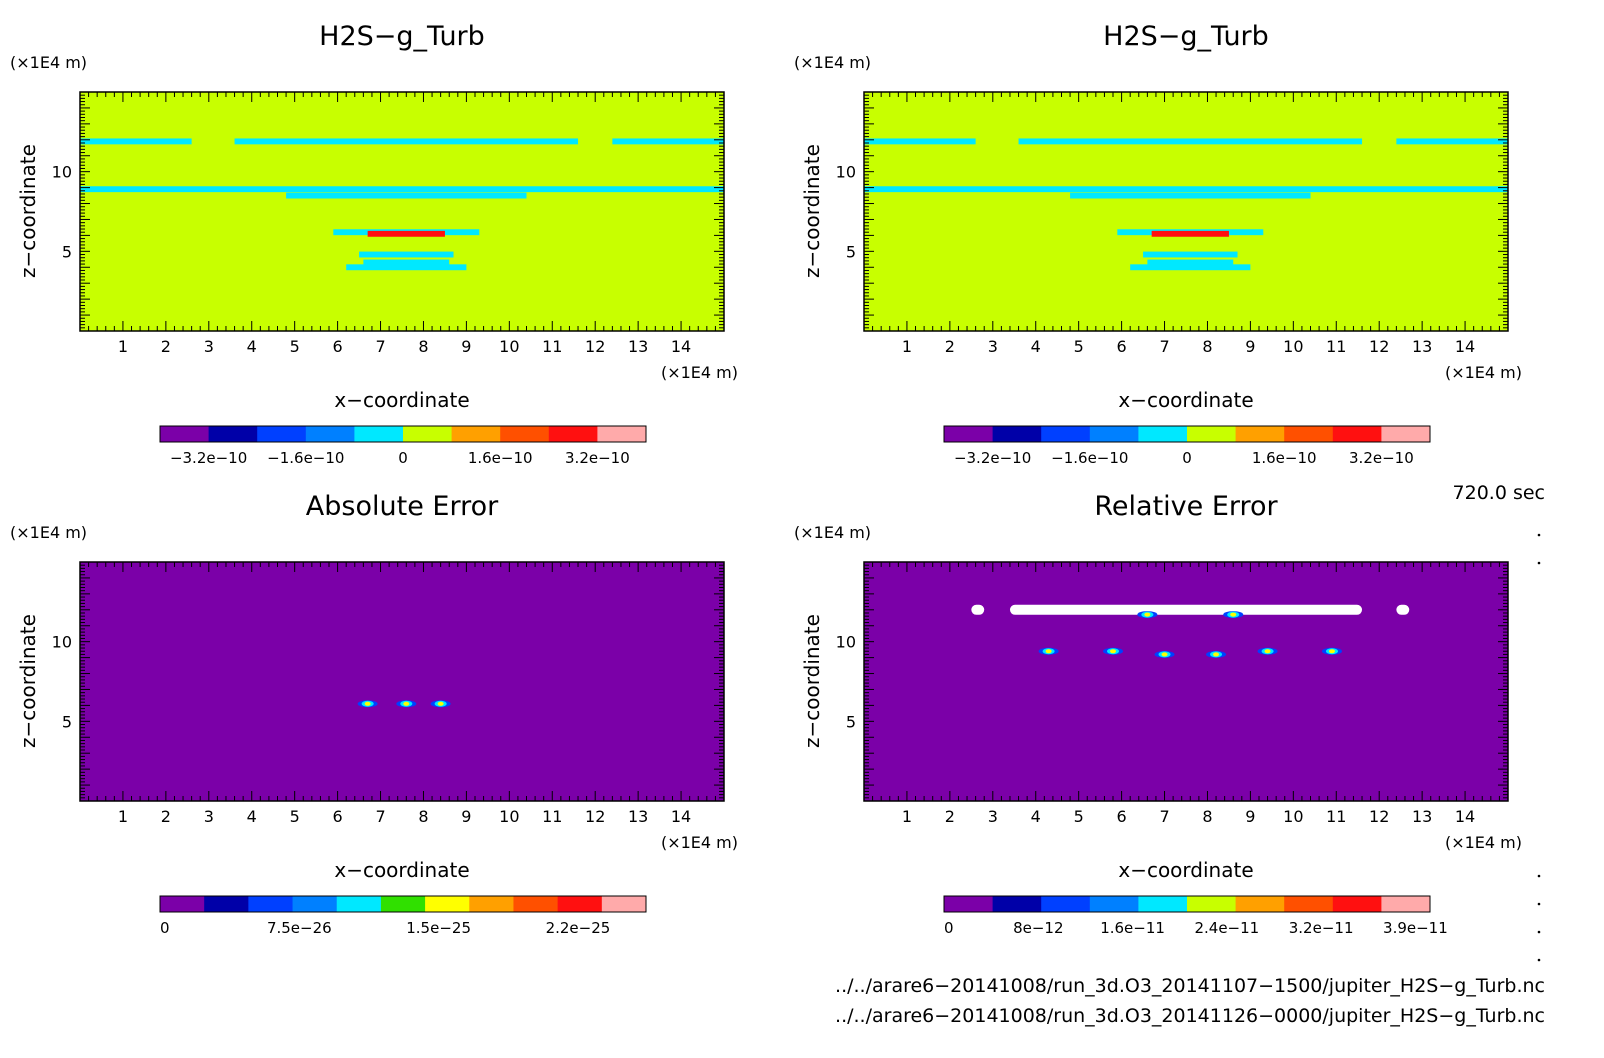 The image size is (1604, 1058). I want to click on time-label: 720.0 sec, so click(1499, 493).